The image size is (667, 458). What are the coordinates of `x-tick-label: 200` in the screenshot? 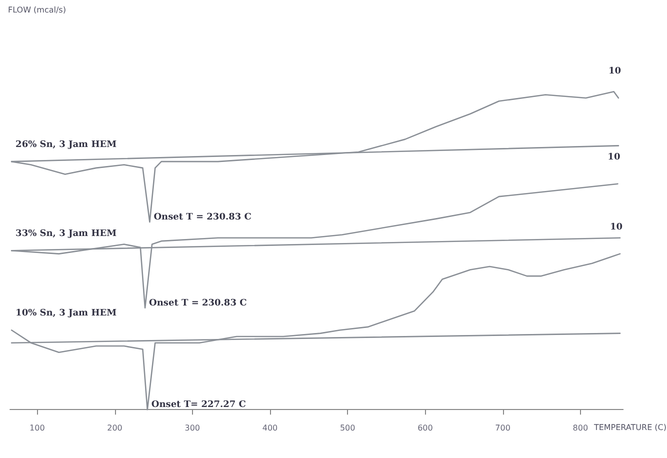 It's located at (114, 428).